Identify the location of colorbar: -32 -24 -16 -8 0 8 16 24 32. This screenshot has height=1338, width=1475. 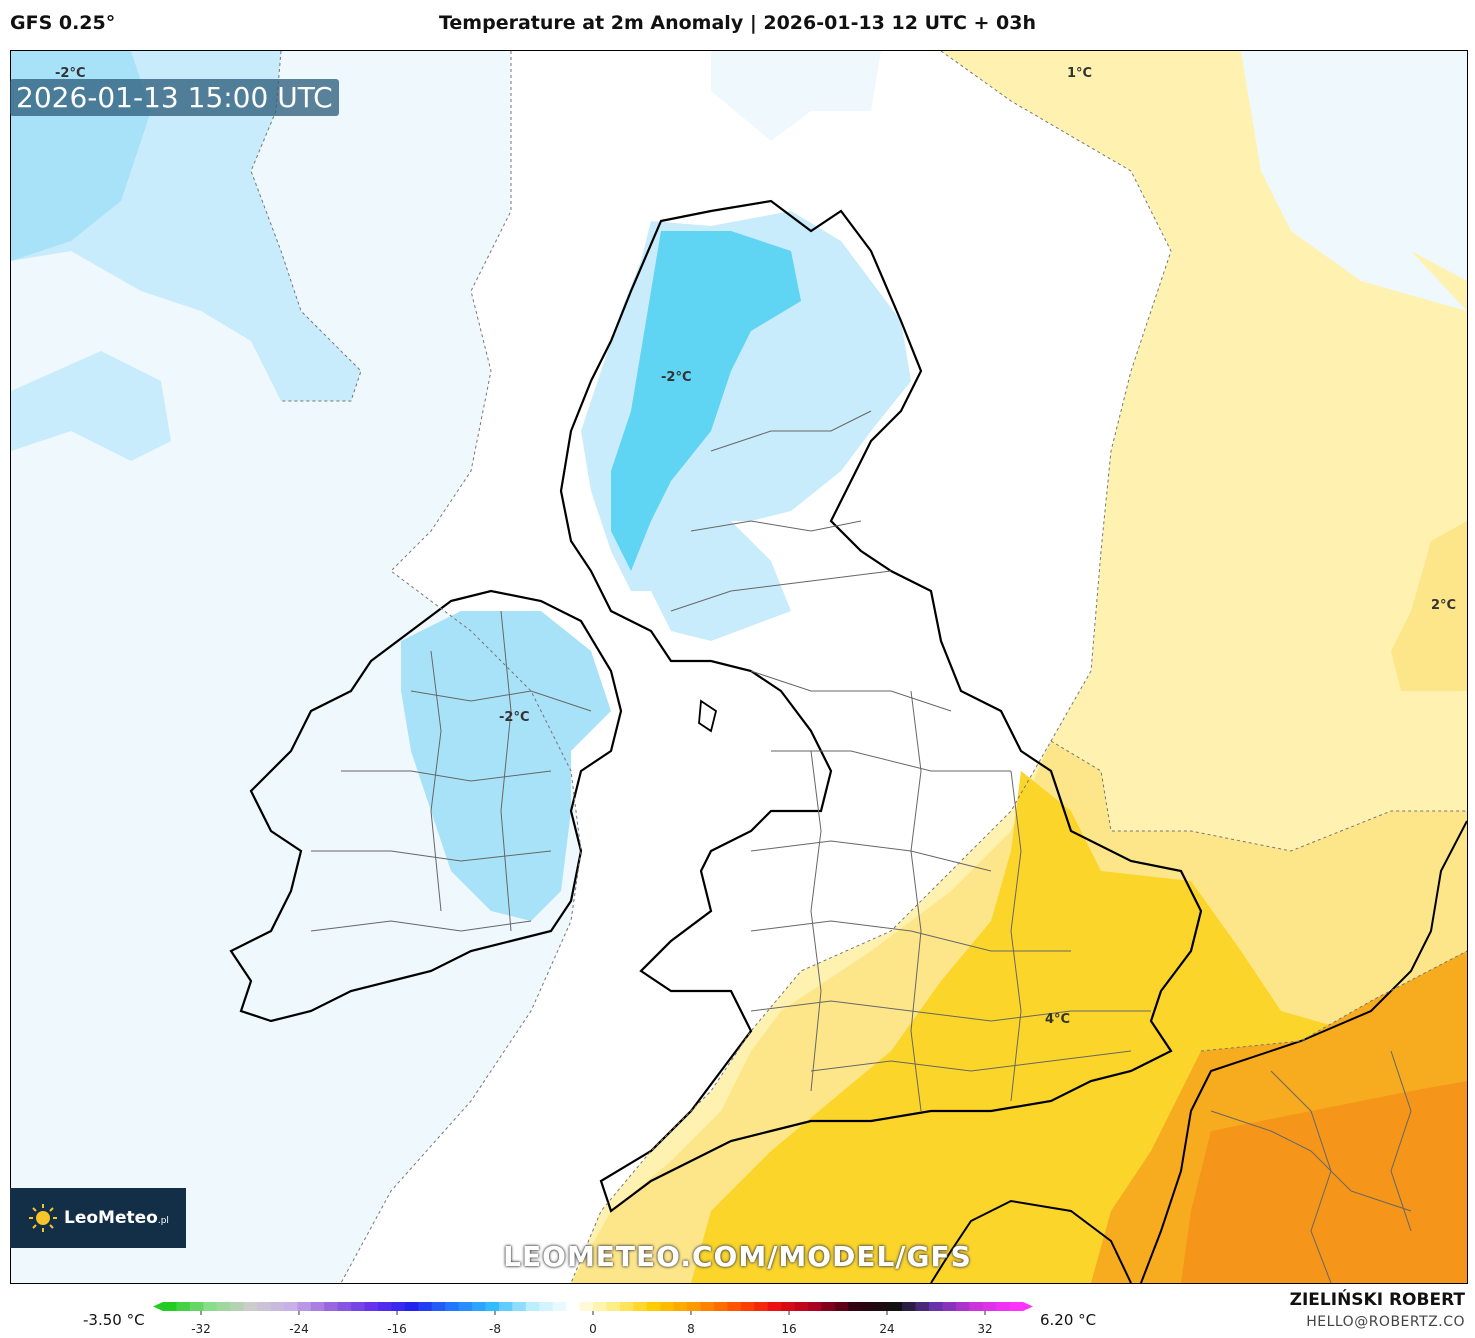
(593, 1319).